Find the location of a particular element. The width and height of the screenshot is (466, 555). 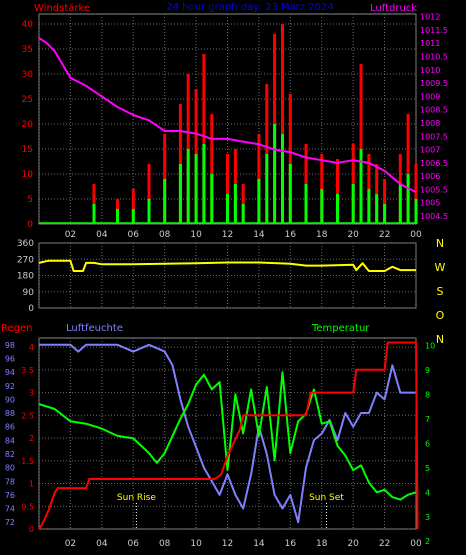

compass-letter: W is located at coordinates (440, 267).